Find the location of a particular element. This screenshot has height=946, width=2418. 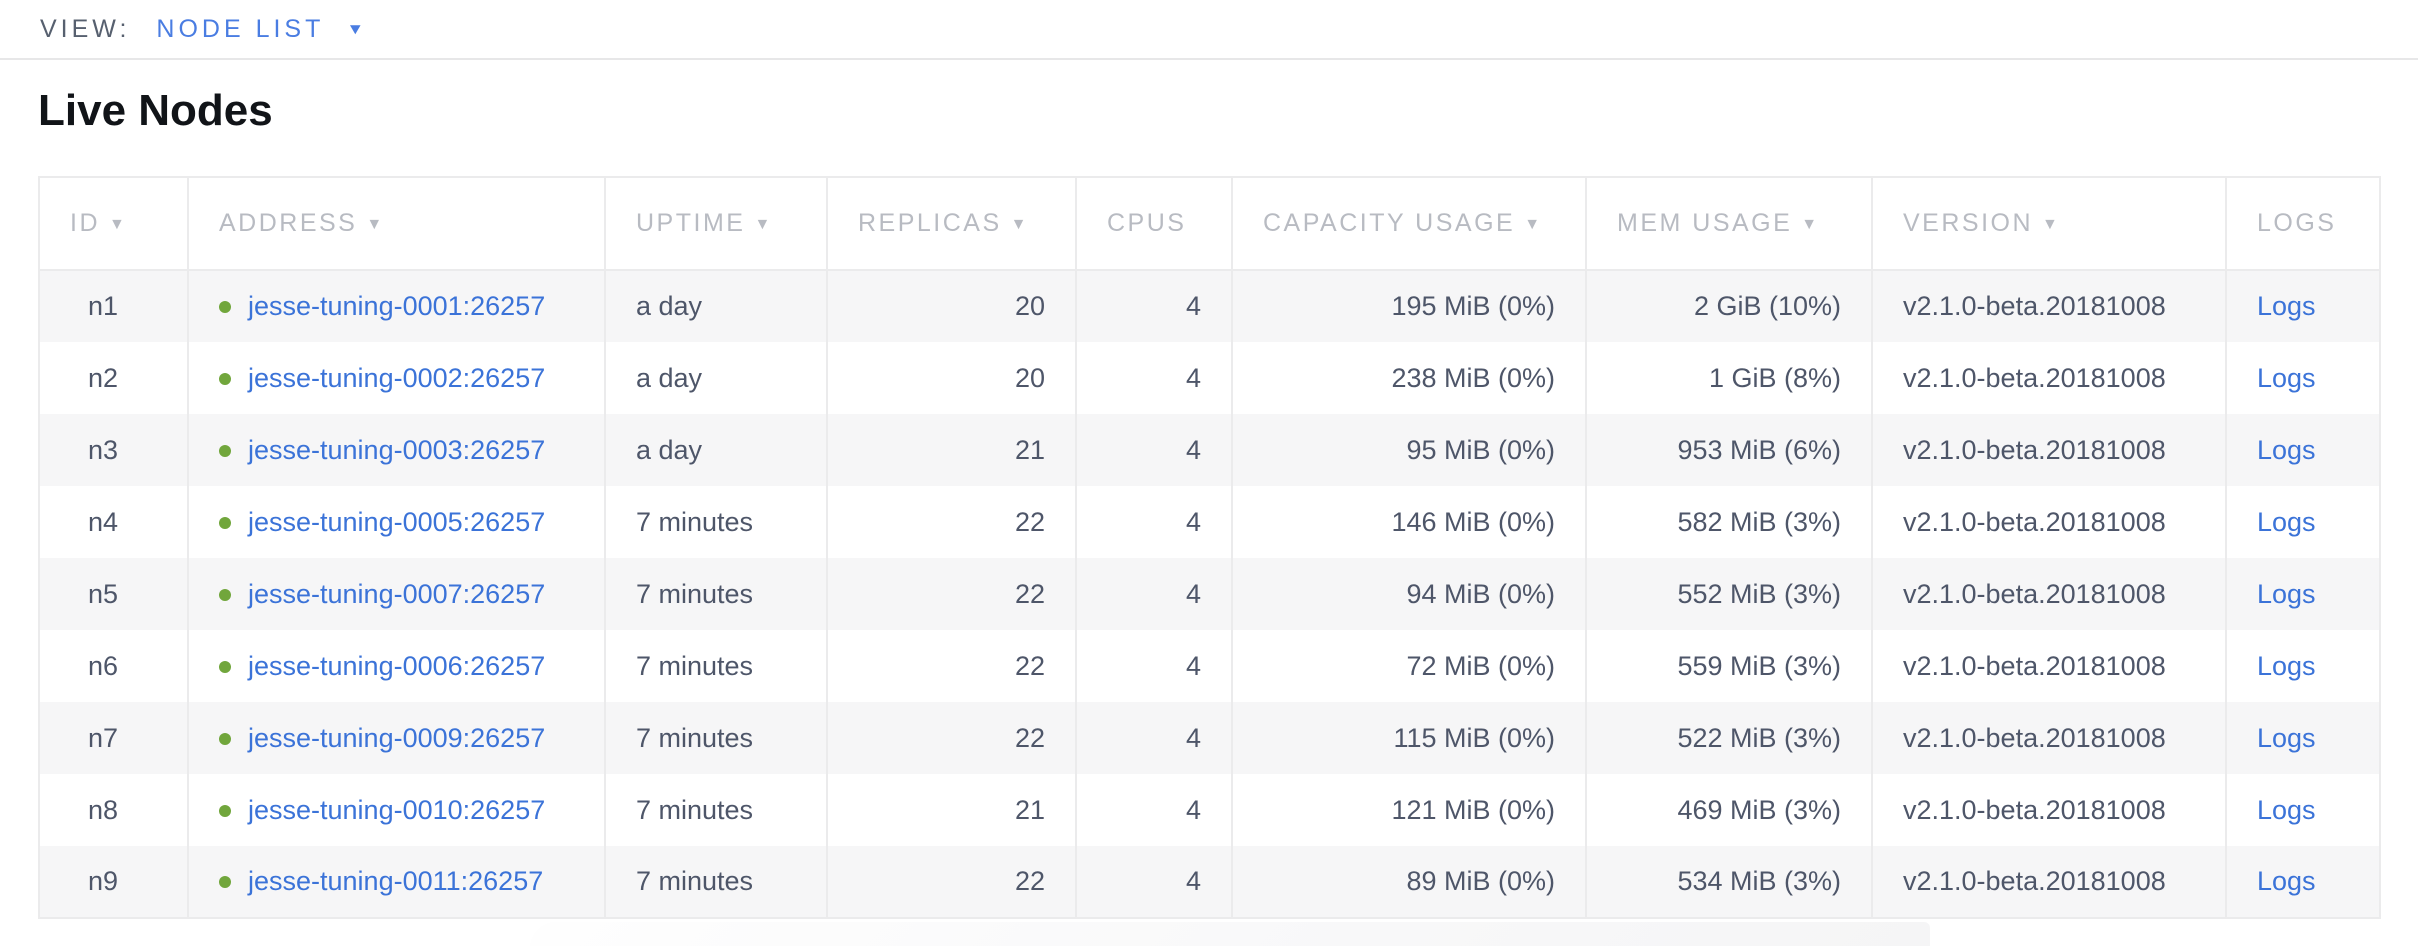

cell-mem: 953 MiB (6%) is located at coordinates (1729, 450).